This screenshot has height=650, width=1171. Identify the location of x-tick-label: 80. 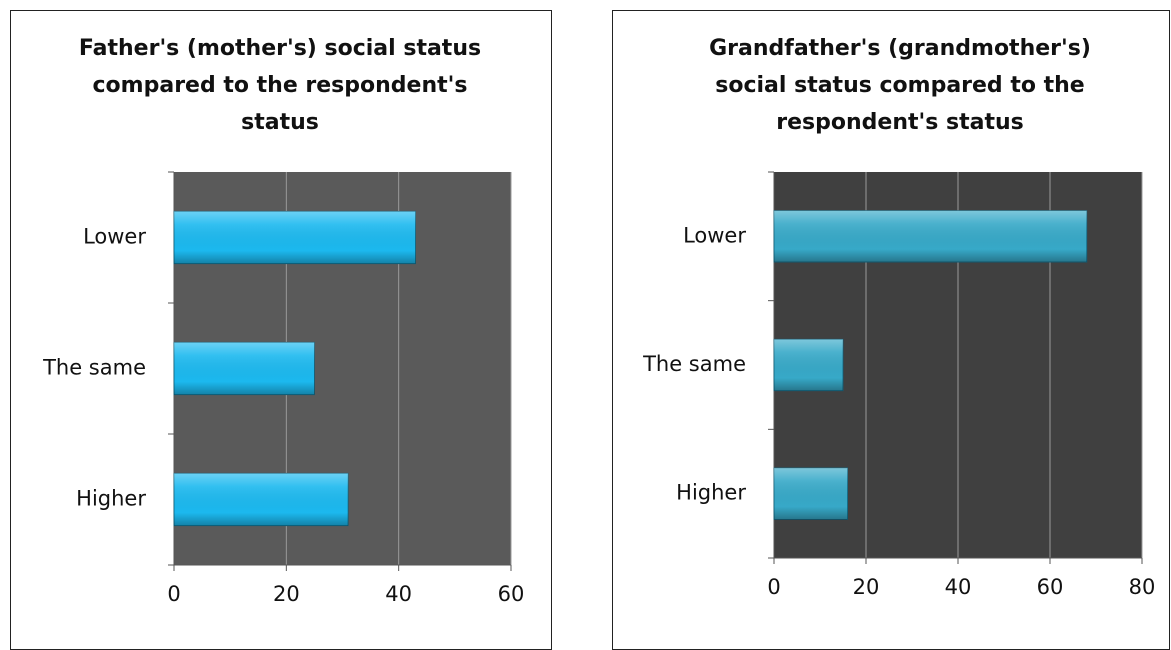
(1142, 587).